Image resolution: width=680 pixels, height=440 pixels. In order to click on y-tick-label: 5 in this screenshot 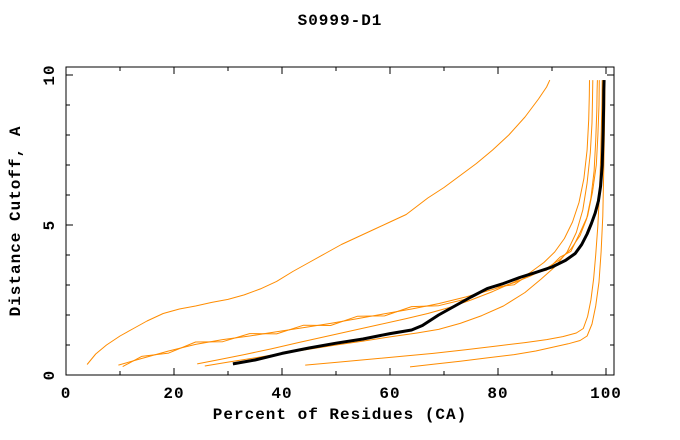, I will do `click(50, 225)`.